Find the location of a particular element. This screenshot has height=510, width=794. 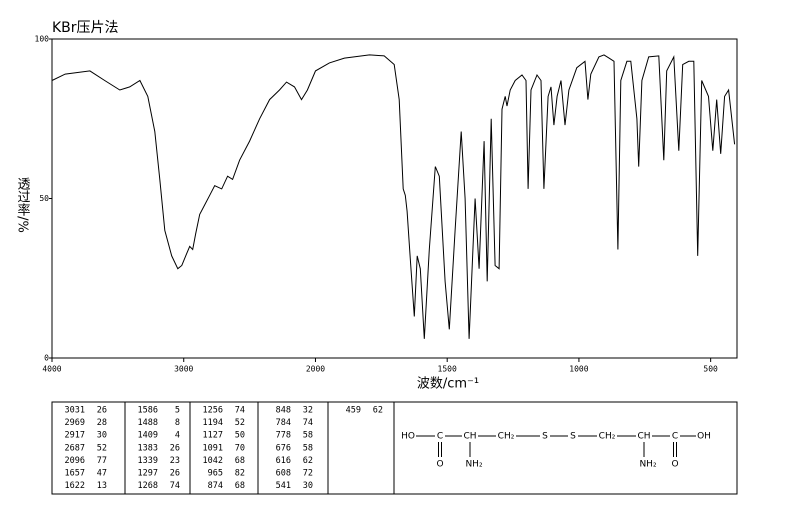

peak-wavenumber: 1409 is located at coordinates (148, 436).